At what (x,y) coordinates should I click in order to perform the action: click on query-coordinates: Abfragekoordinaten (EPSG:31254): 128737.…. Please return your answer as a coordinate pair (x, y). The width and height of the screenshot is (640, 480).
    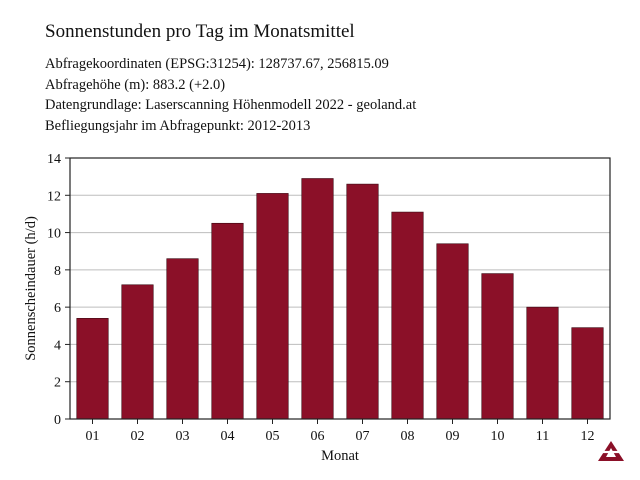
    Looking at the image, I should click on (217, 64).